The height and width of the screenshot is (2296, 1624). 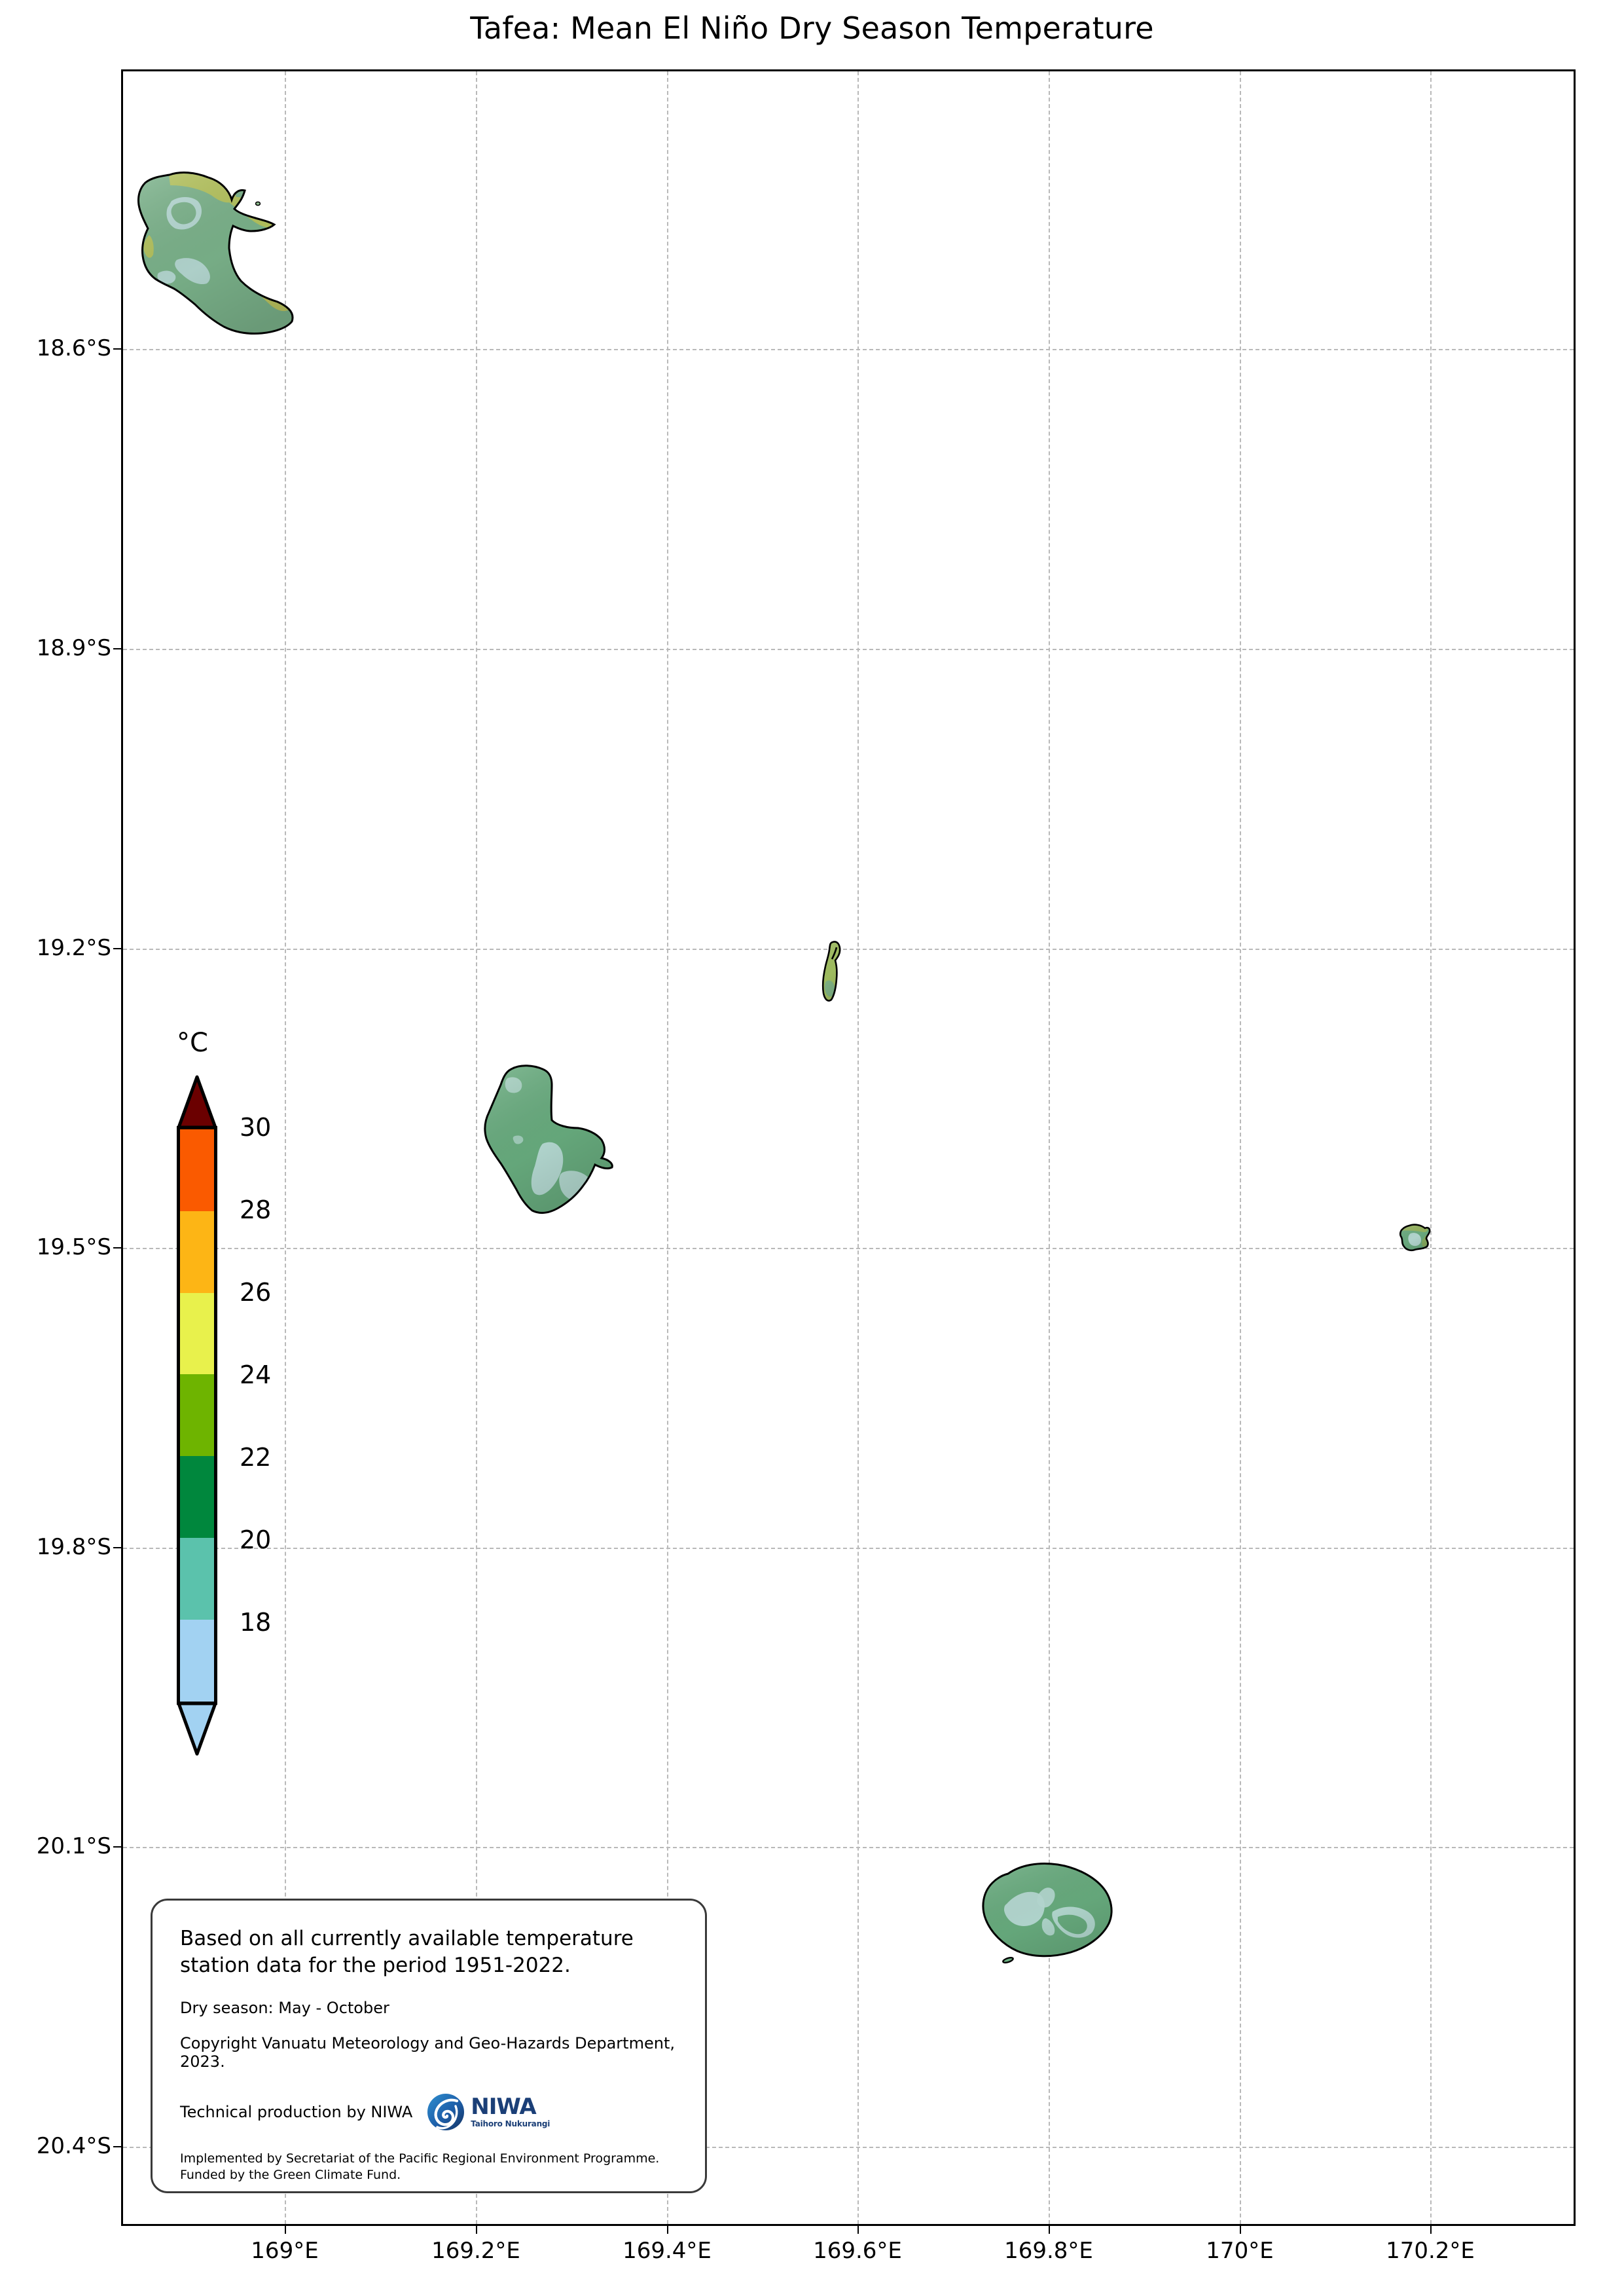 What do you see at coordinates (256, 1127) in the screenshot?
I see `colorbar-tick-30: 30` at bounding box center [256, 1127].